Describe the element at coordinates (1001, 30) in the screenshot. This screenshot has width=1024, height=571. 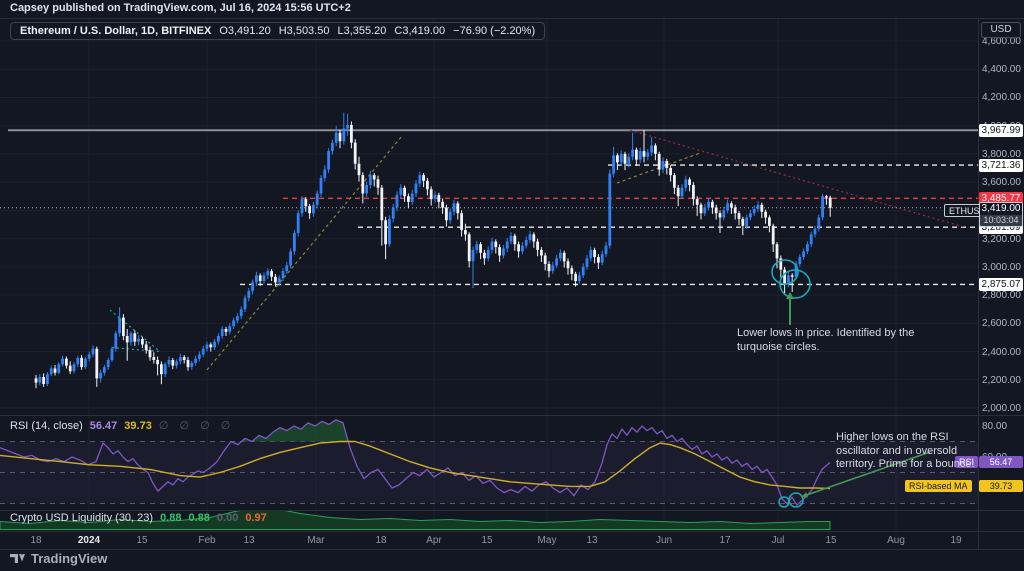
I see `currency-toggle-button: USD` at that location.